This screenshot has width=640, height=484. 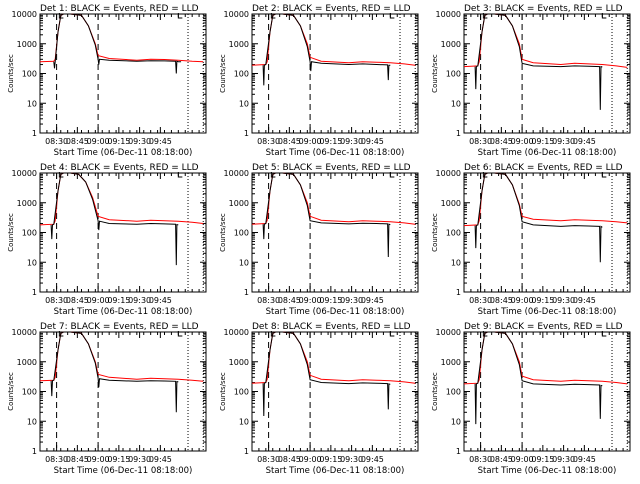 What do you see at coordinates (119, 168) in the screenshot?
I see `chart-title: Det 4: BLACK = Events, RED = LLD` at bounding box center [119, 168].